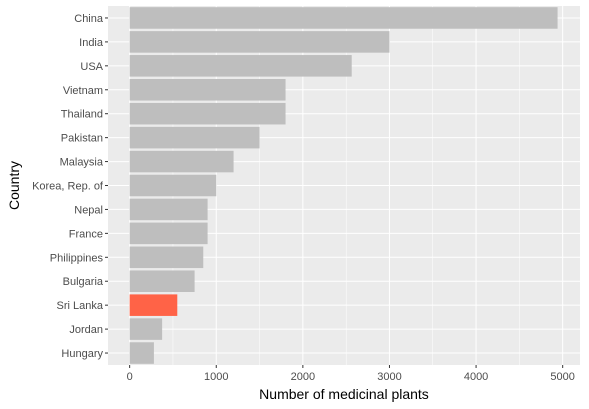  Describe the element at coordinates (83, 91) in the screenshot. I see `y-tick-label: Vietnam` at that location.